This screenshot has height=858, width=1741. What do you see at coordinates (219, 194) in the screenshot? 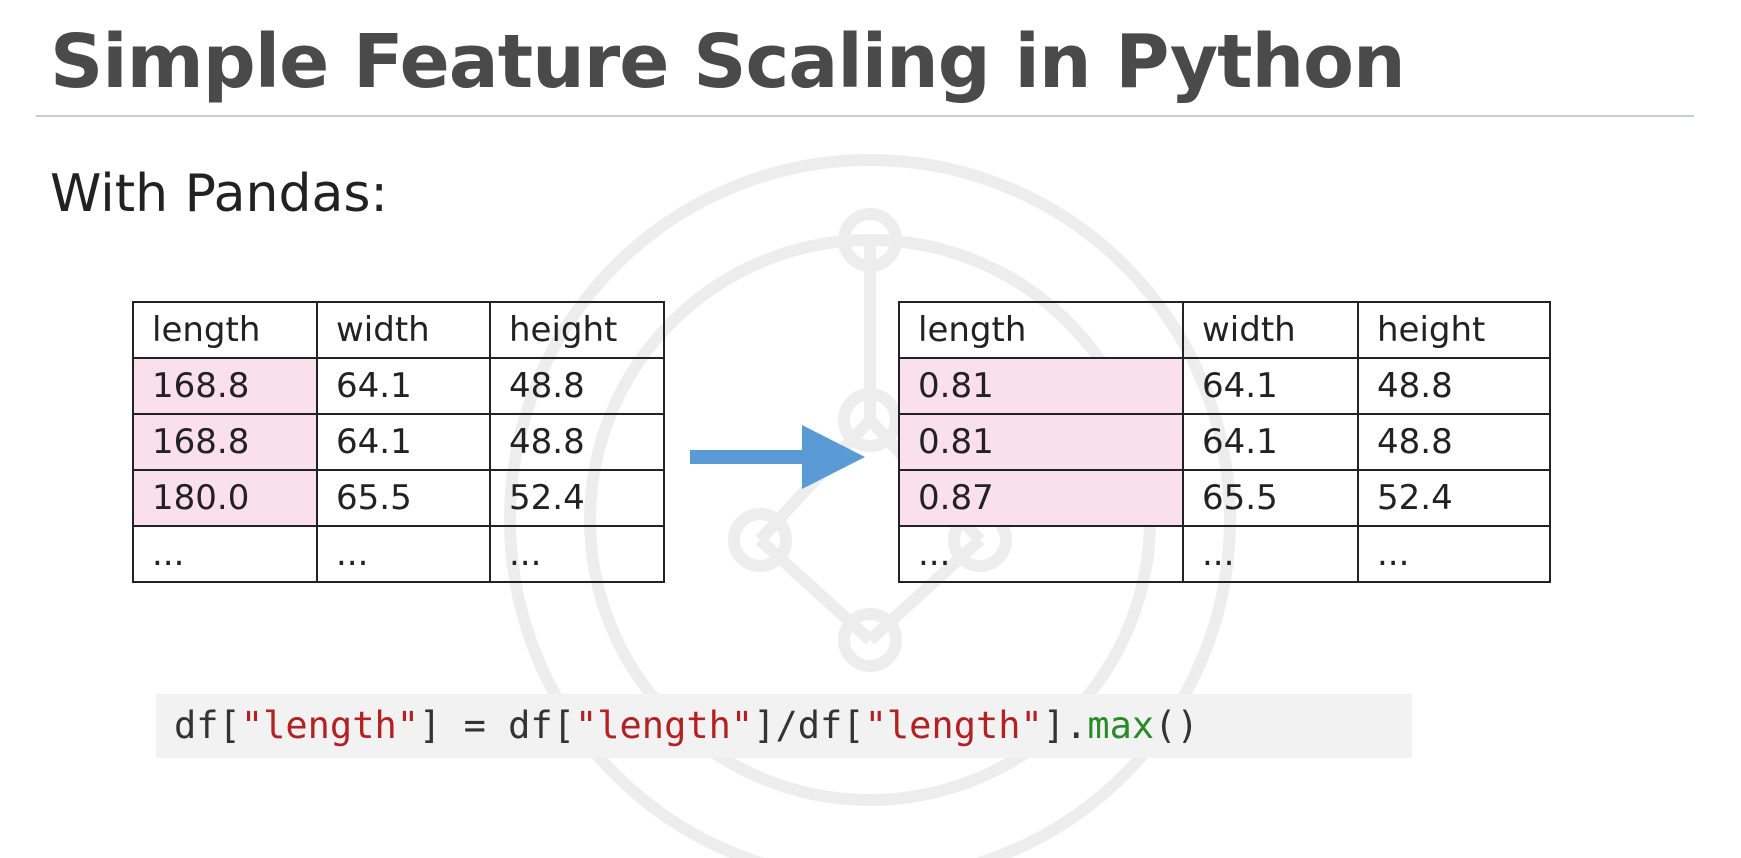
I see `slide-subtitle: With Pandas:` at bounding box center [219, 194].